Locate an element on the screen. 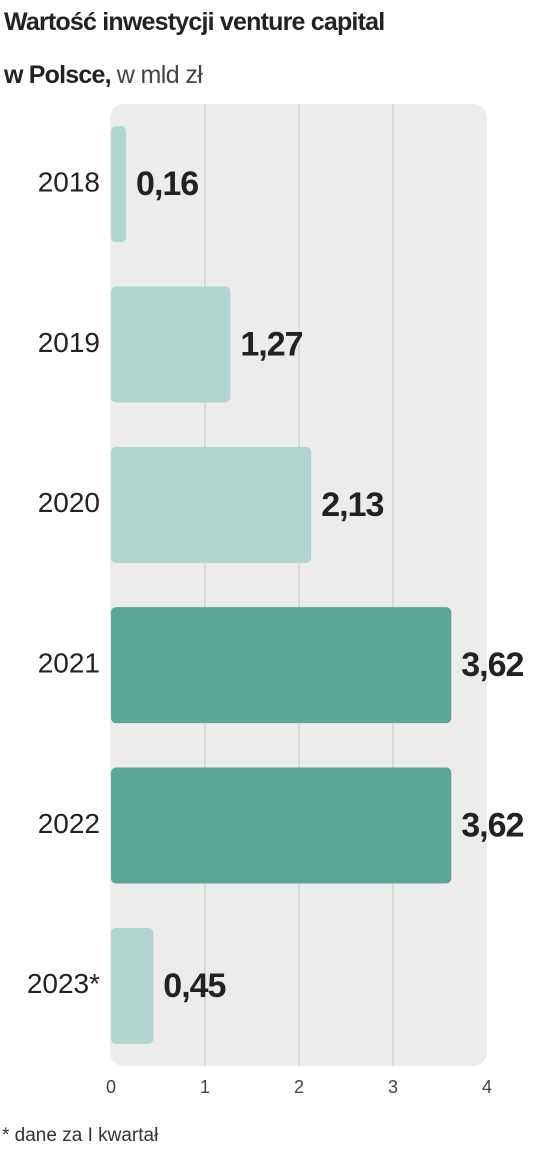  value-label: 2,13 is located at coordinates (352, 505).